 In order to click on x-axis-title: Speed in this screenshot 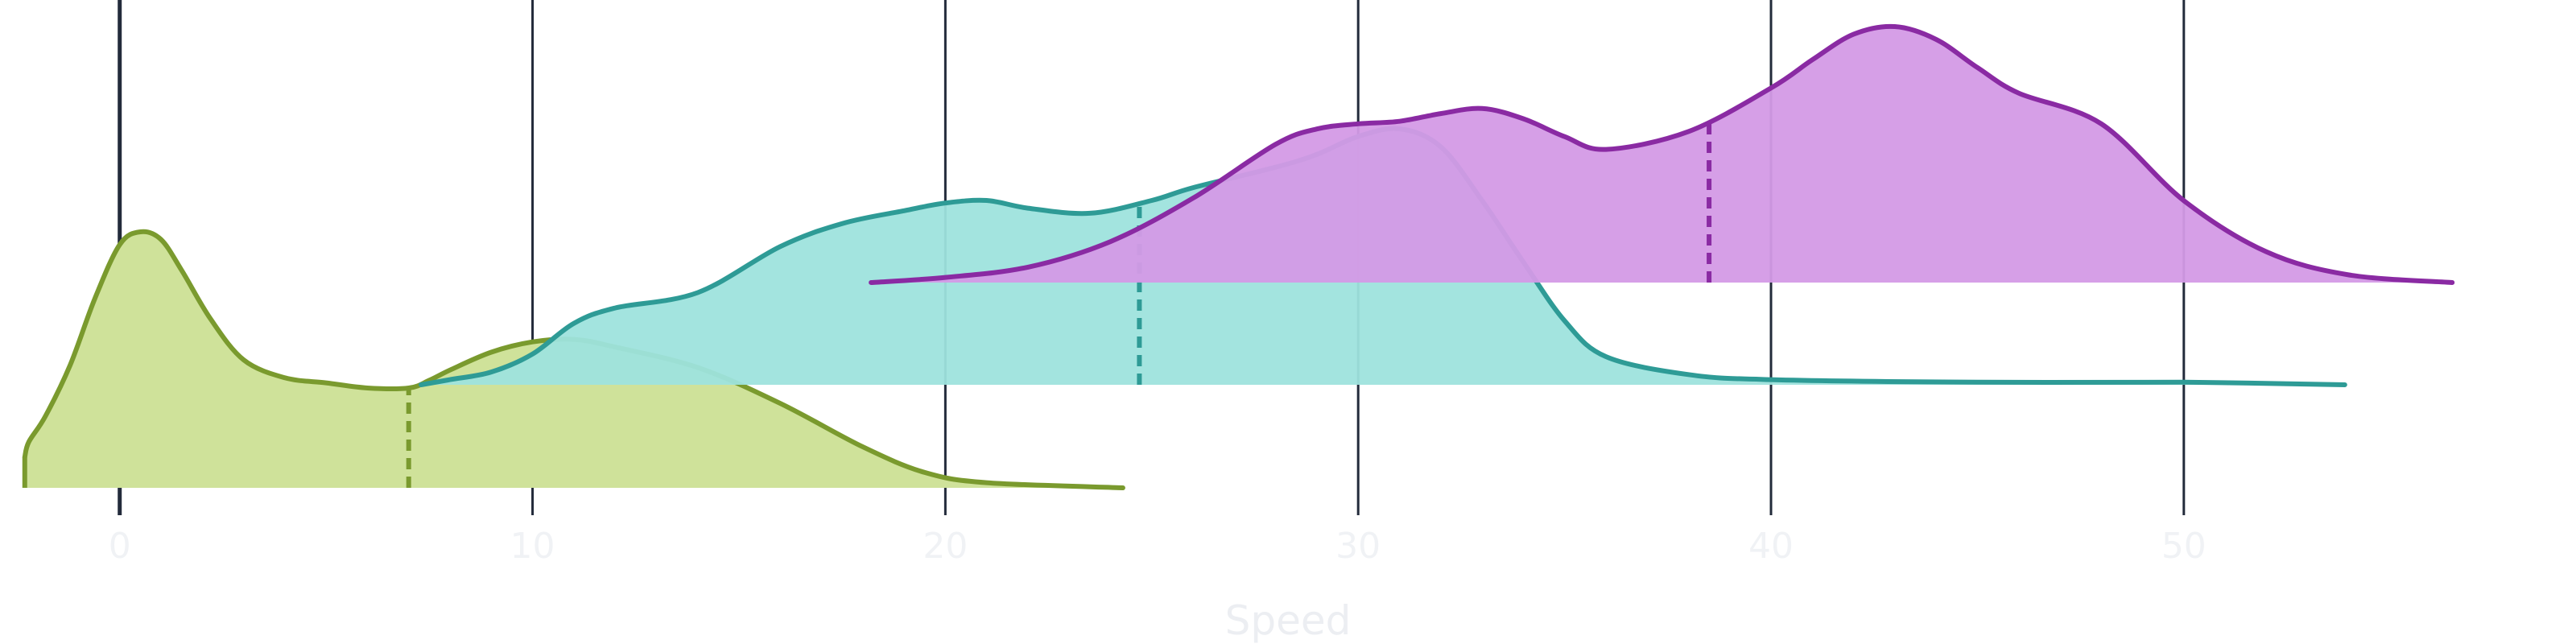, I will do `click(1288, 620)`.